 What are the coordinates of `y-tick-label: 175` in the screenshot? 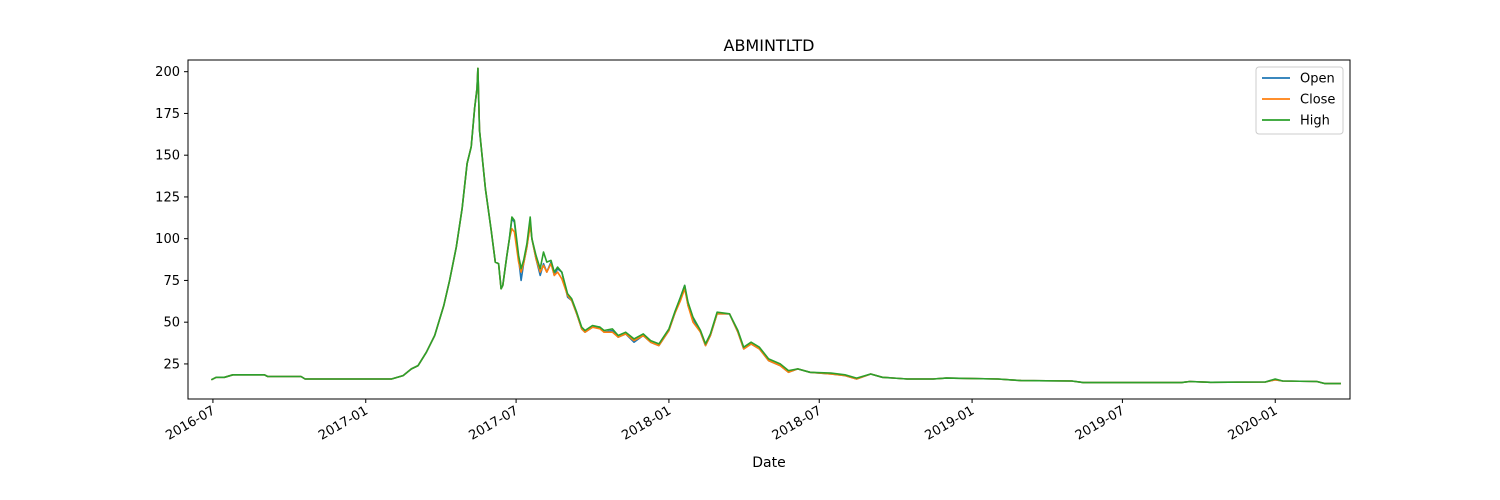 It's located at (167, 114).